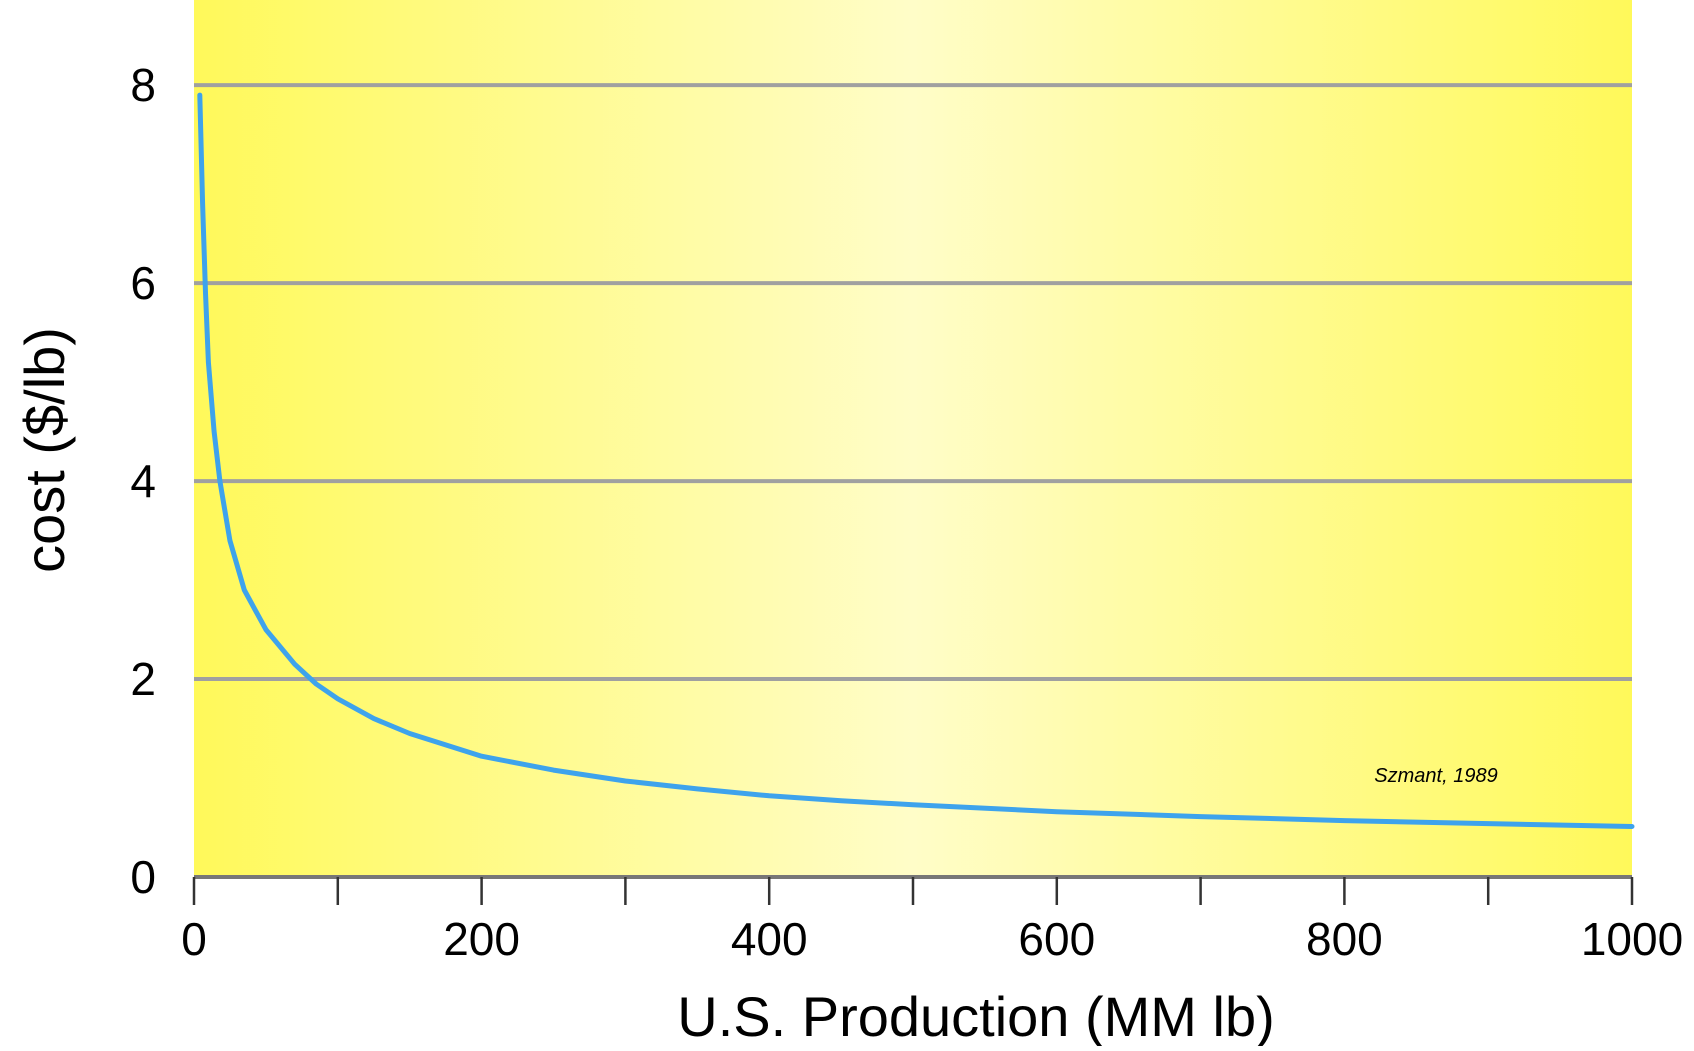 This screenshot has width=1694, height=1051. Describe the element at coordinates (143, 481) in the screenshot. I see `y-tick-label-4: 4` at that location.